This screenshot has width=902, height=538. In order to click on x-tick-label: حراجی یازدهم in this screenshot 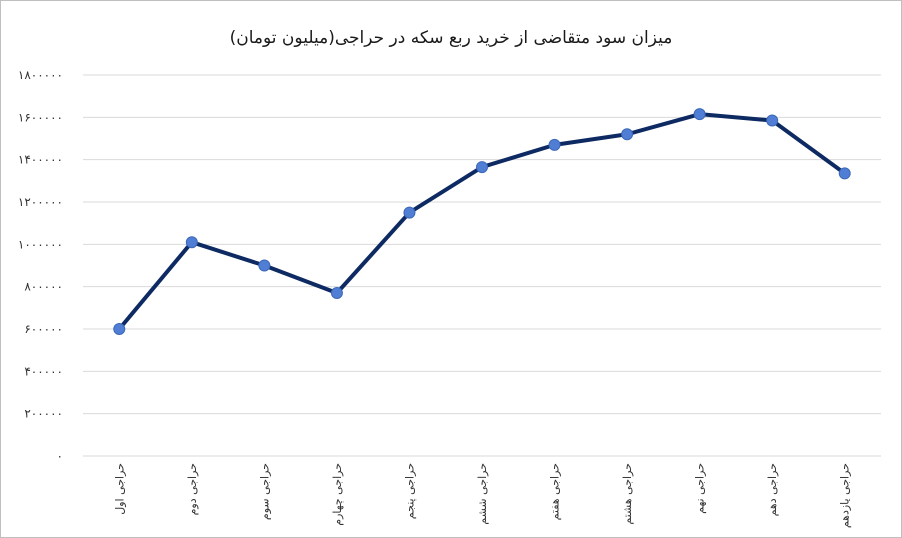, I will do `click(845, 495)`.